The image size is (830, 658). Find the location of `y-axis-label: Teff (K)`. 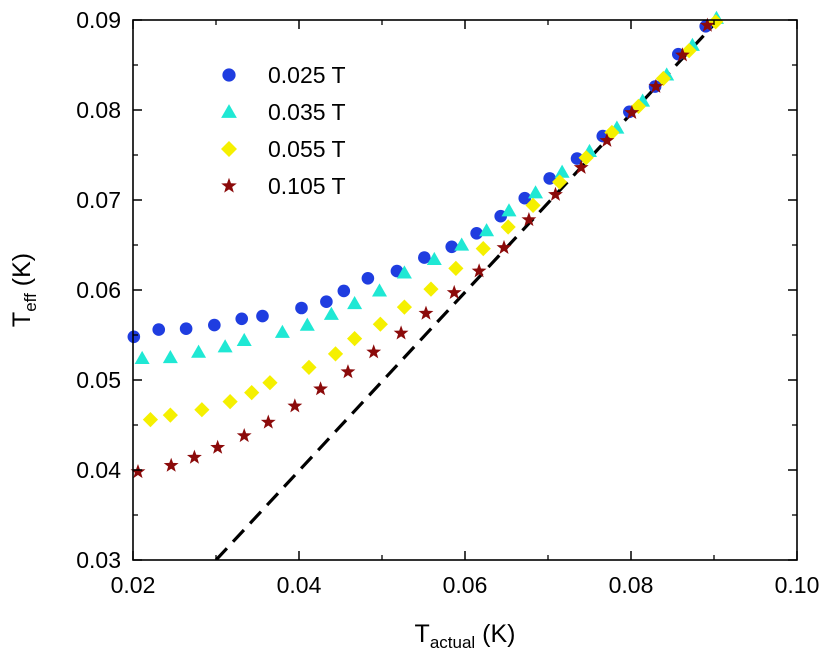

y-axis-label: Teff (K) is located at coordinates (24, 290).